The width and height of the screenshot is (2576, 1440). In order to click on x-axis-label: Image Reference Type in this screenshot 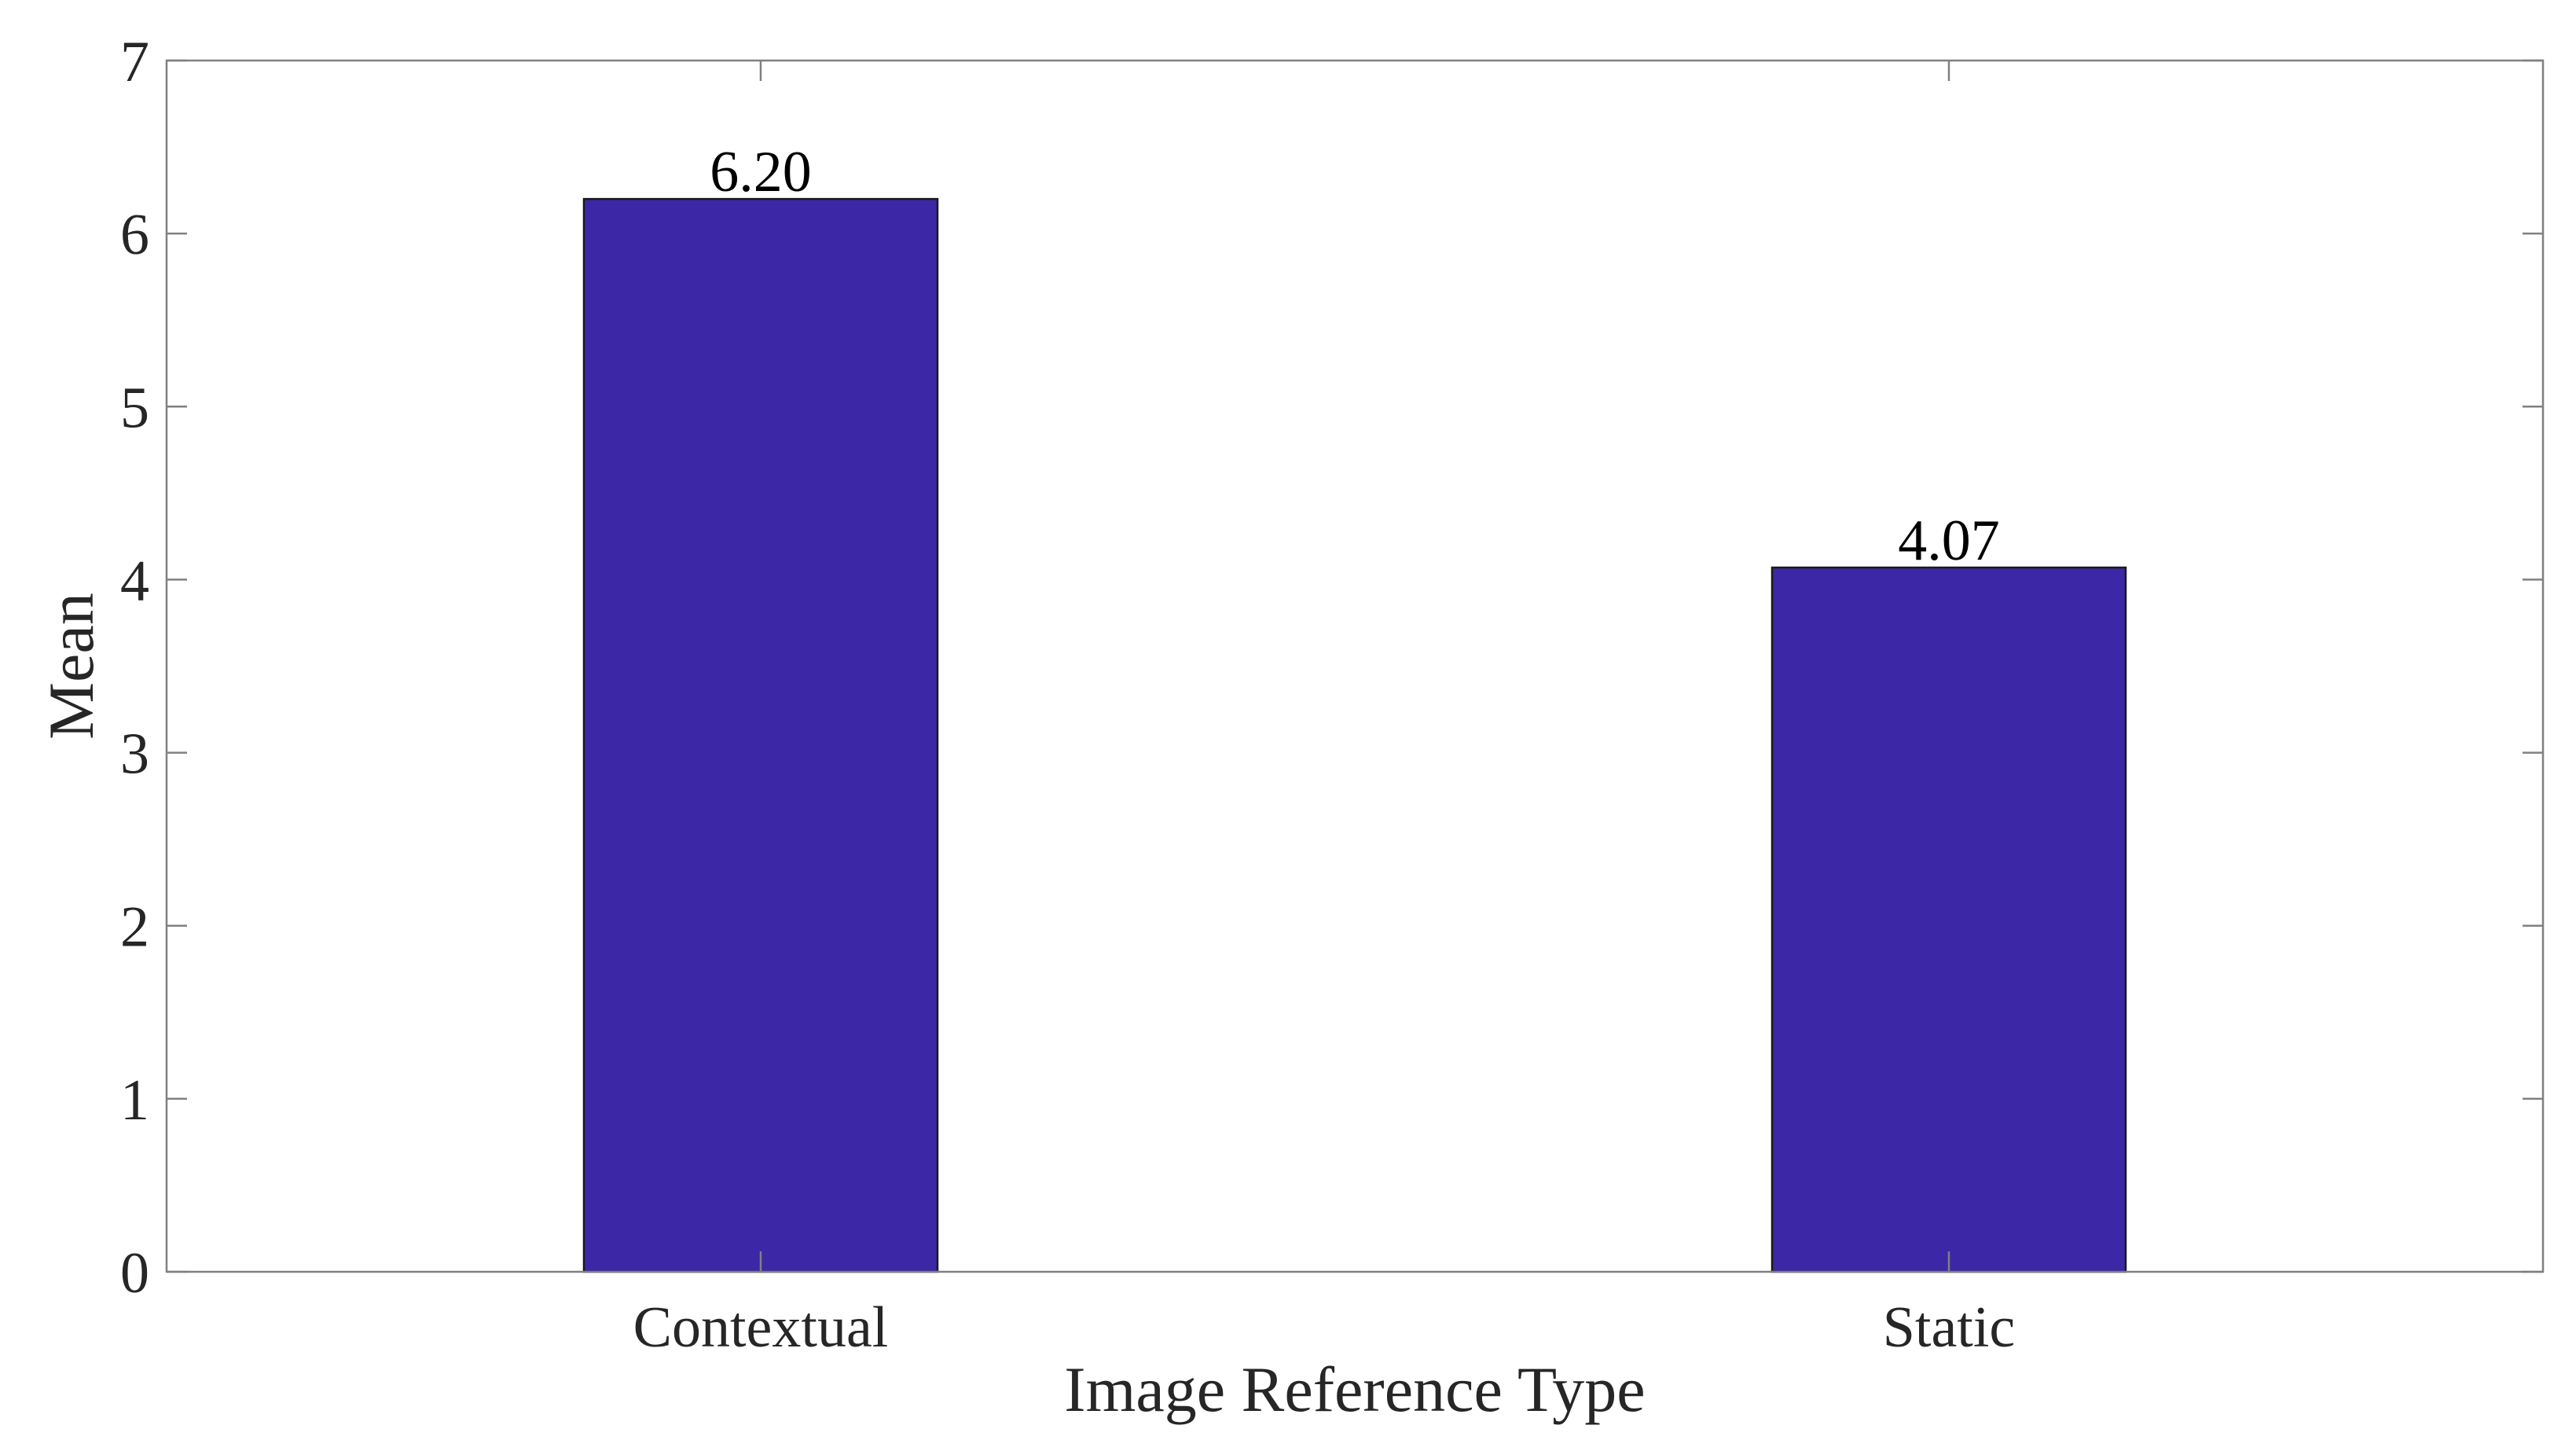, I will do `click(1354, 1389)`.